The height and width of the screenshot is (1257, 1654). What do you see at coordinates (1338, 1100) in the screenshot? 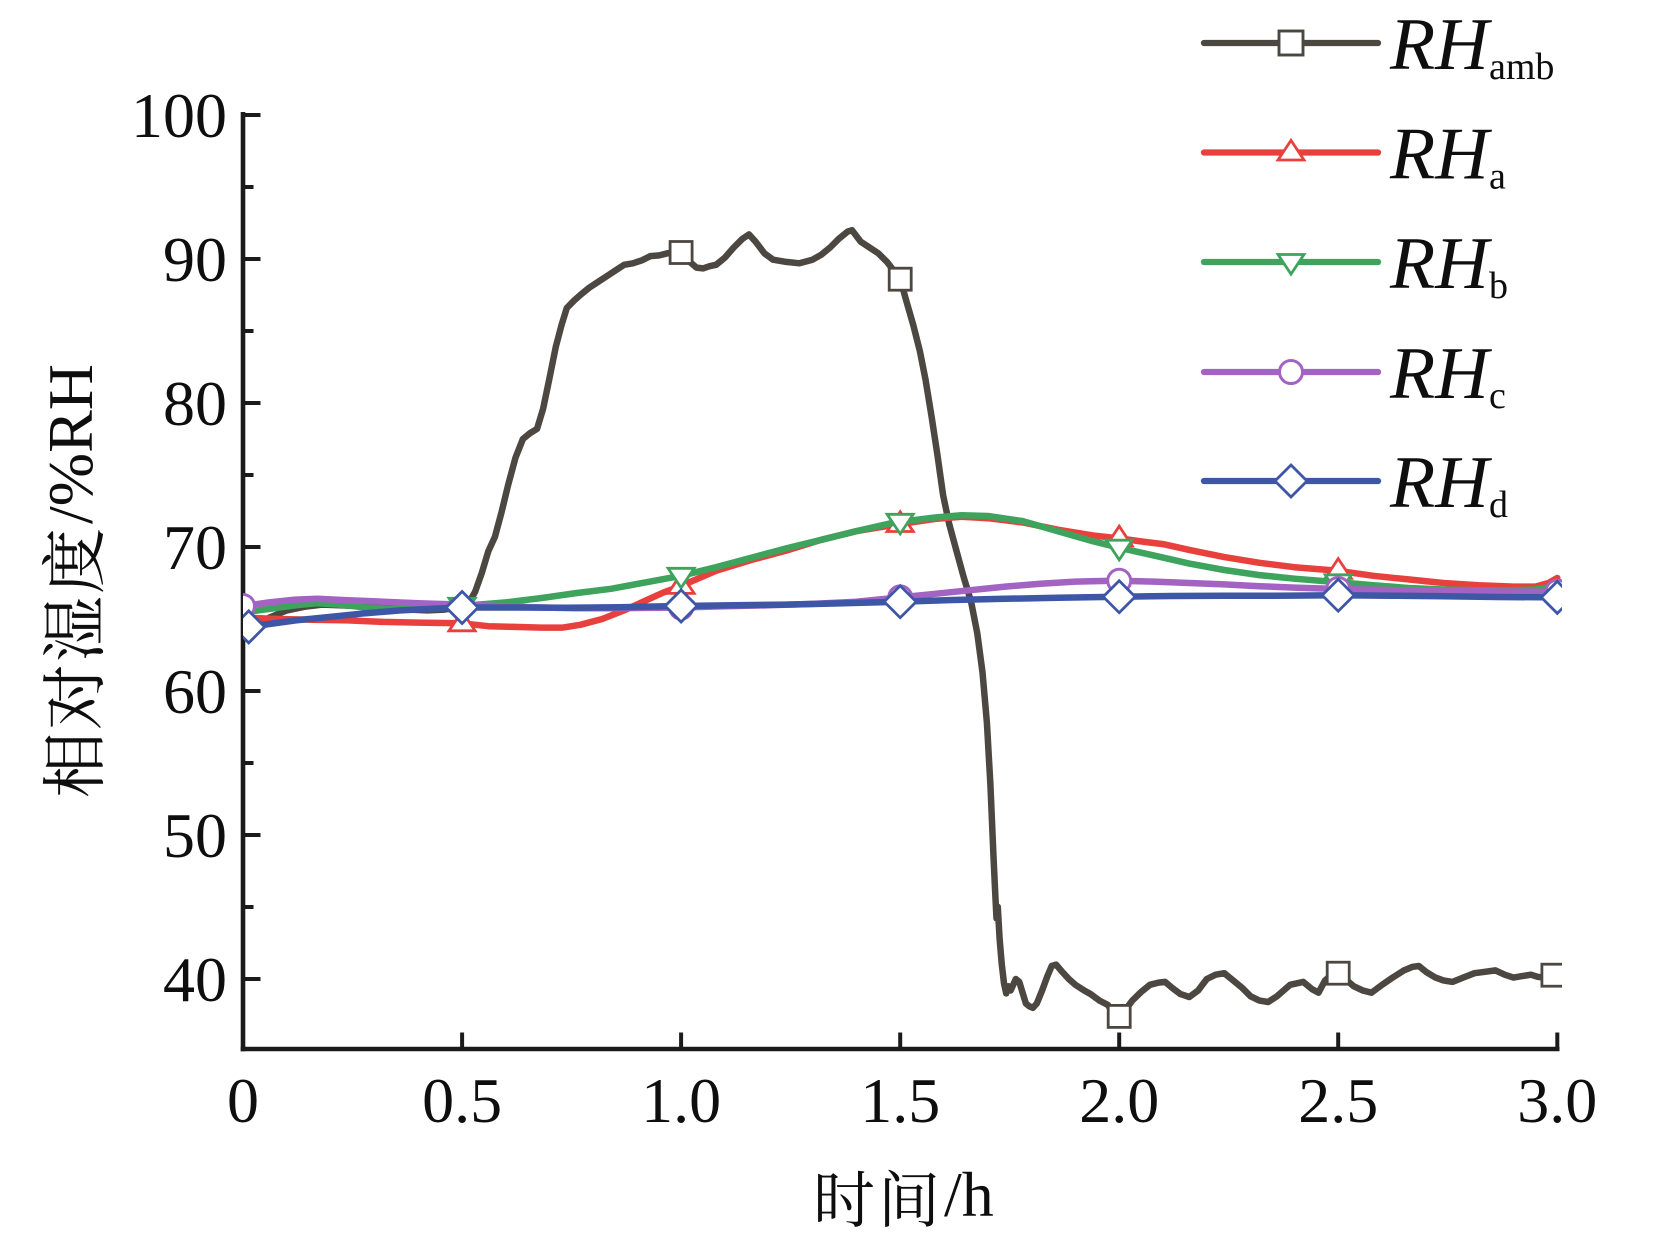
I see `svg-text: 2.5` at bounding box center [1338, 1100].